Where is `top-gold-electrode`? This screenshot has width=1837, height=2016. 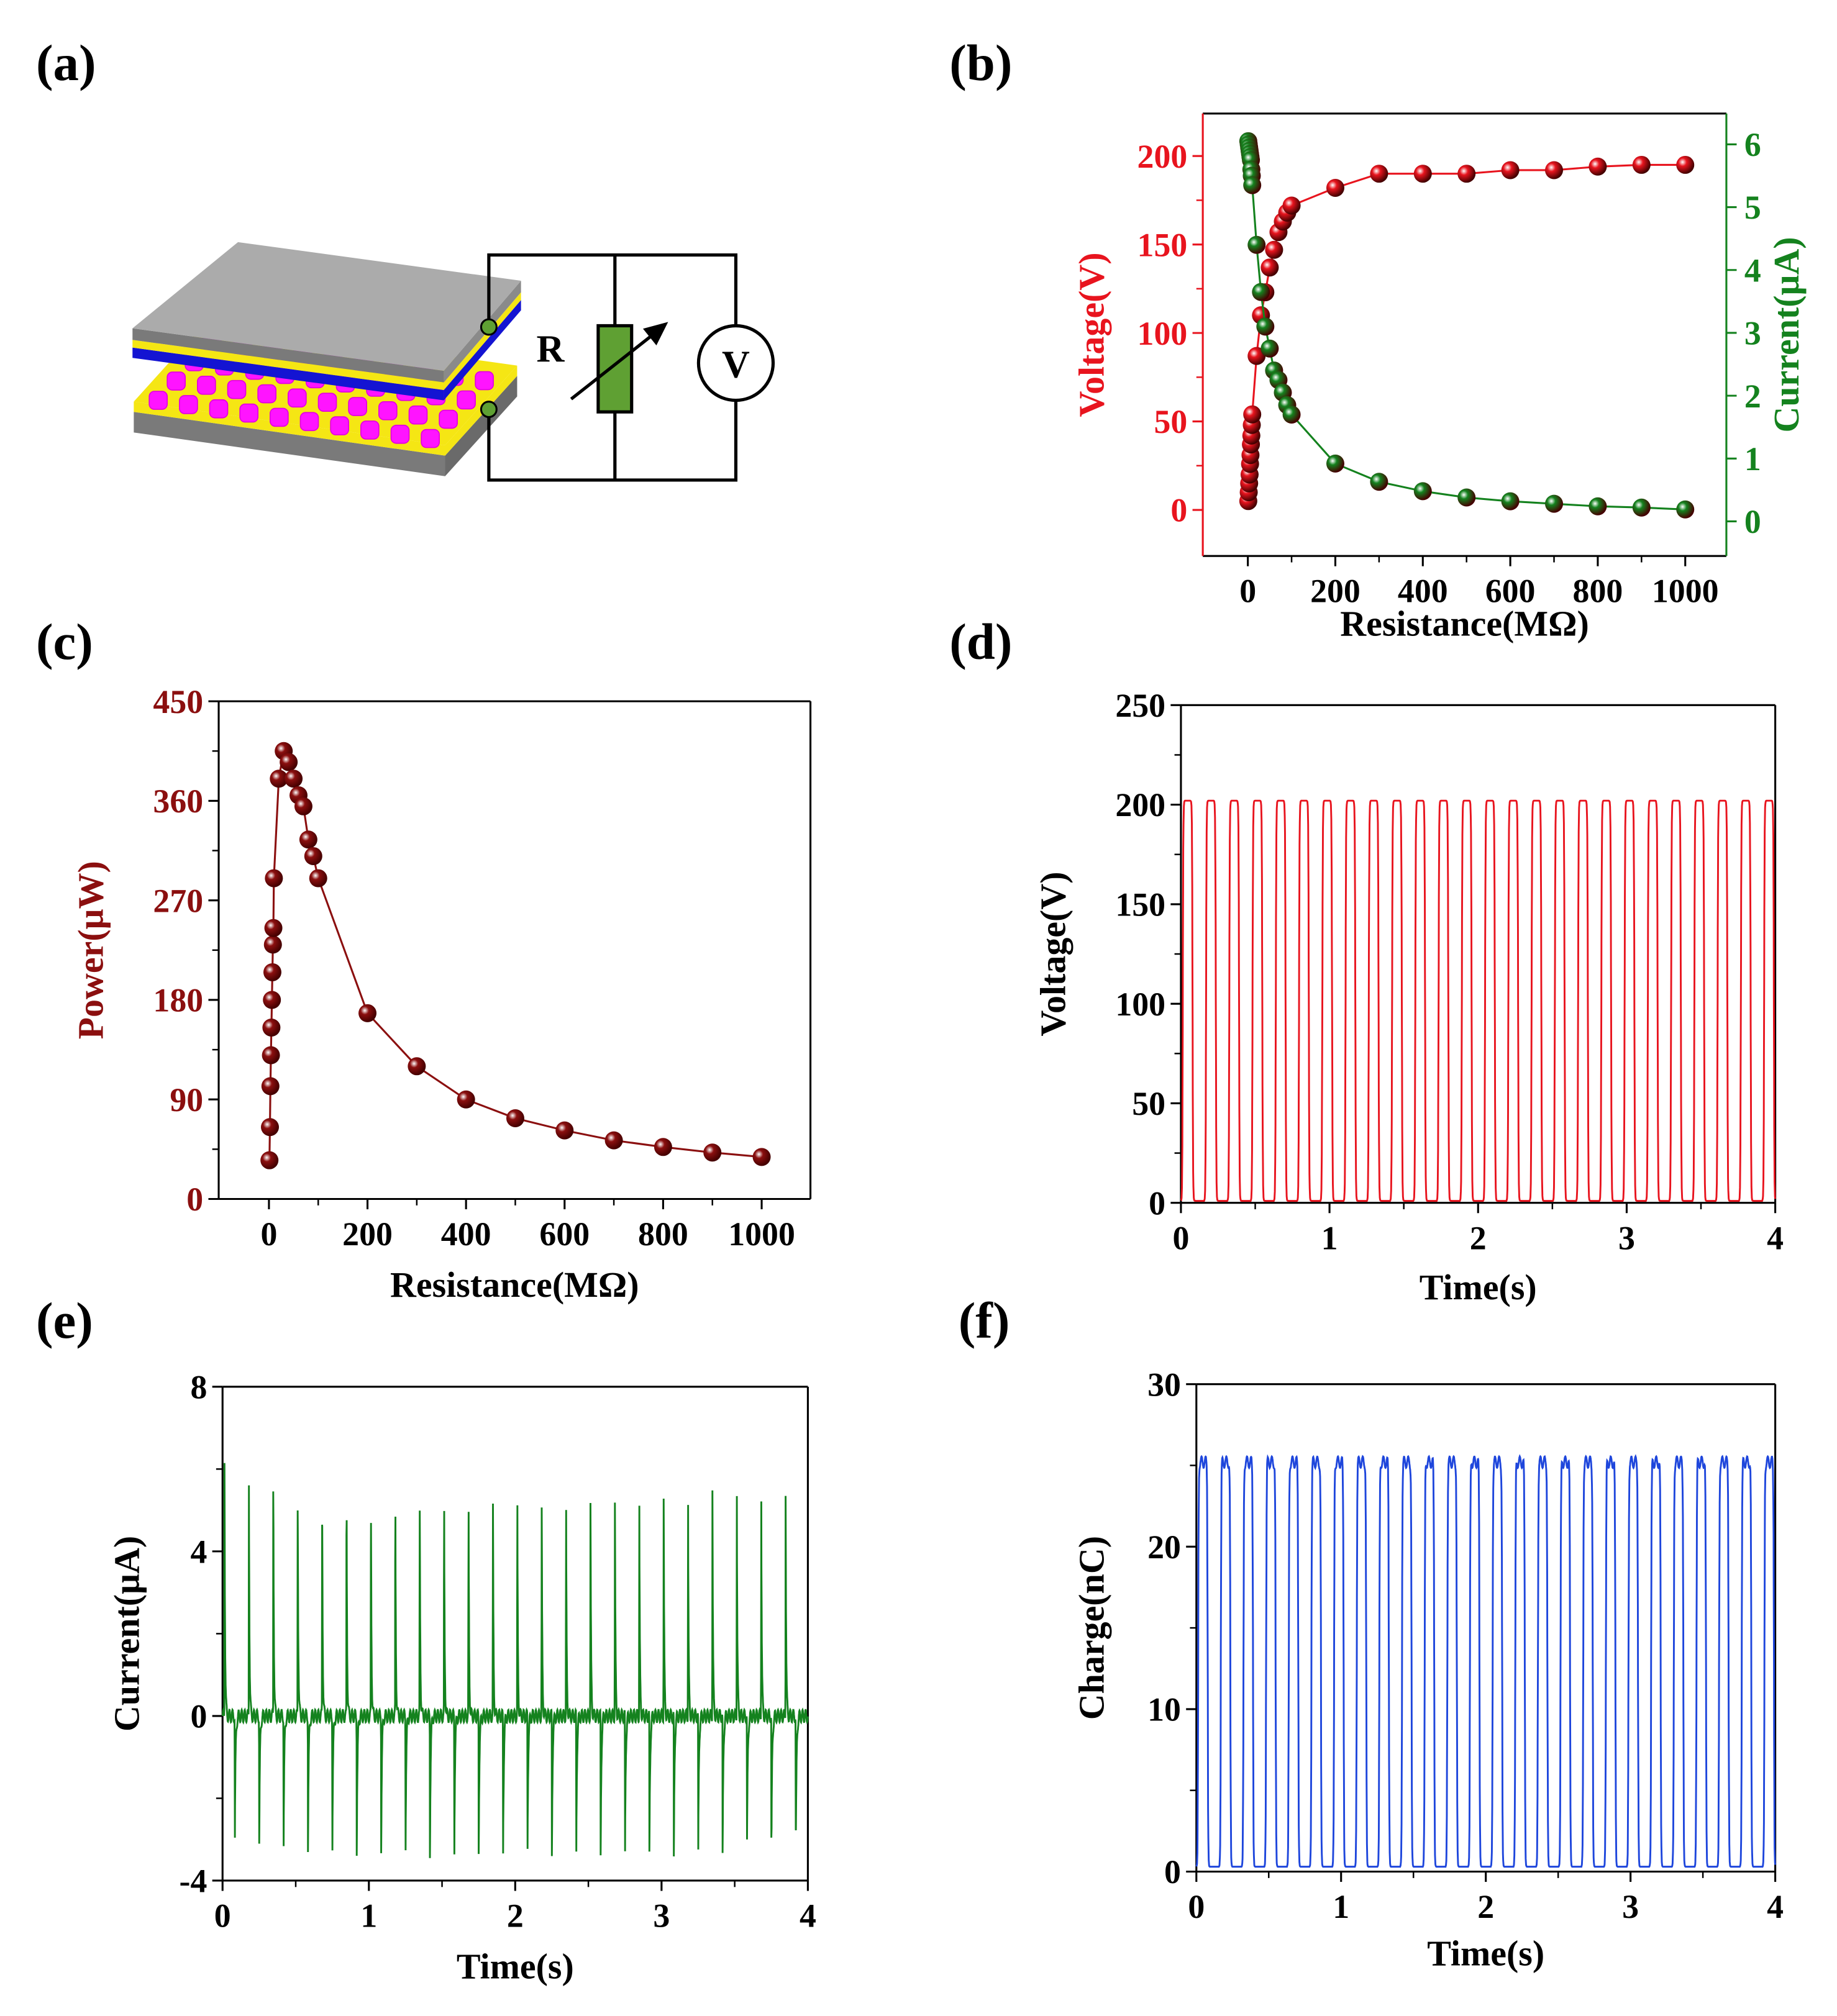
top-gold-electrode is located at coordinates (288, 365).